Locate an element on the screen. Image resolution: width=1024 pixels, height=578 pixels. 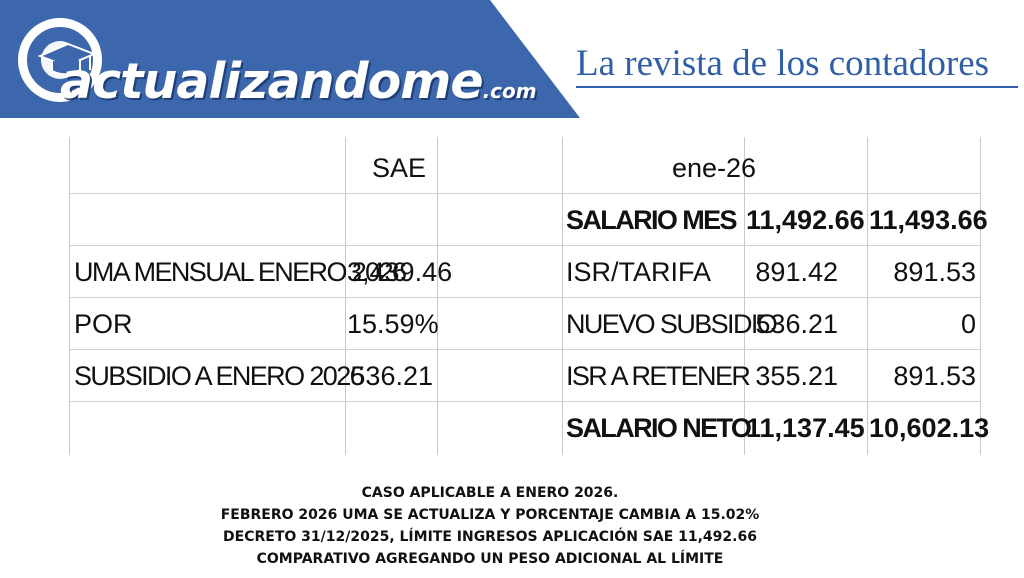
logo-wordmark: actualizandome.com is located at coordinates (298, 86).